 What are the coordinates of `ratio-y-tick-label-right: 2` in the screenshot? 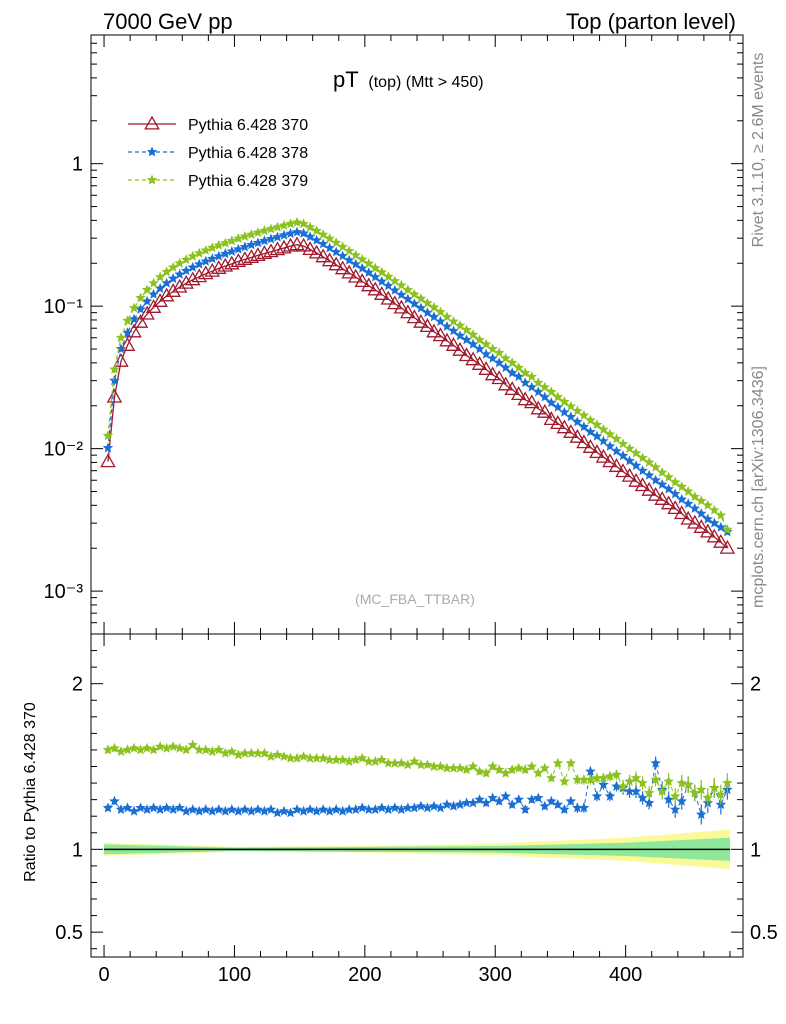 It's located at (755, 685).